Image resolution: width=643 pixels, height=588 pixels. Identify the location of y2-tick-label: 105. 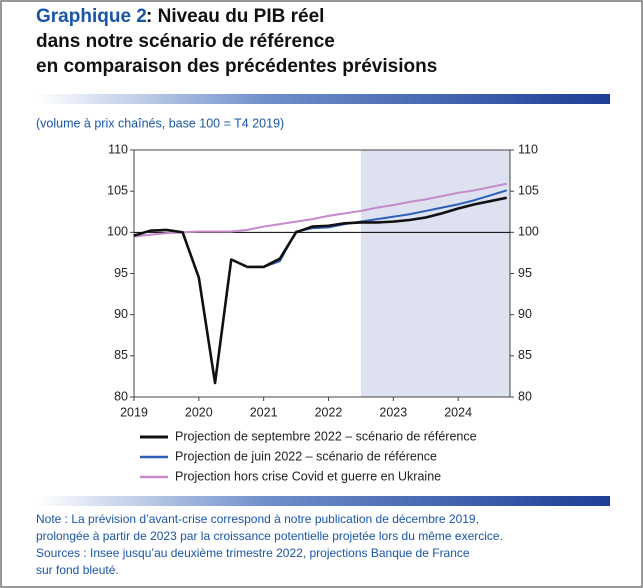
(528, 190).